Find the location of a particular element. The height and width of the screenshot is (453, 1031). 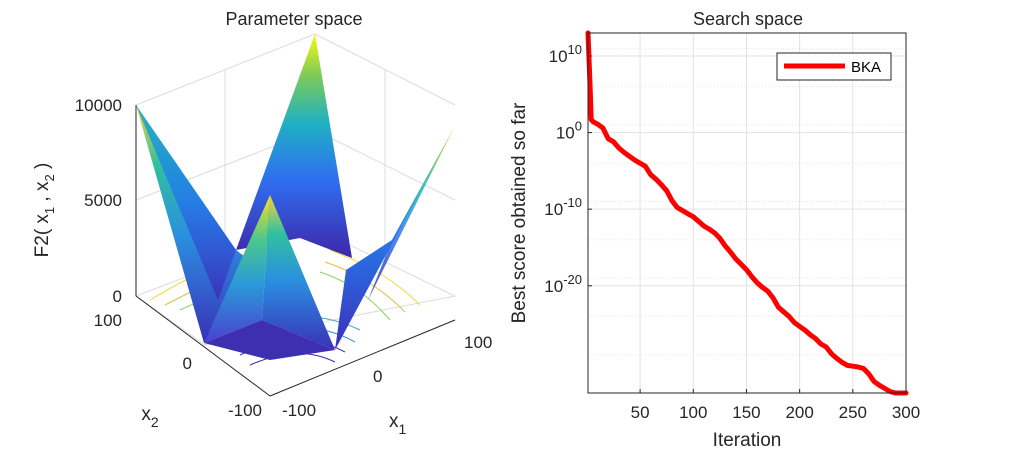

y-axis-ticks: 1010 100 10-10 10-20 is located at coordinates (568, 169).